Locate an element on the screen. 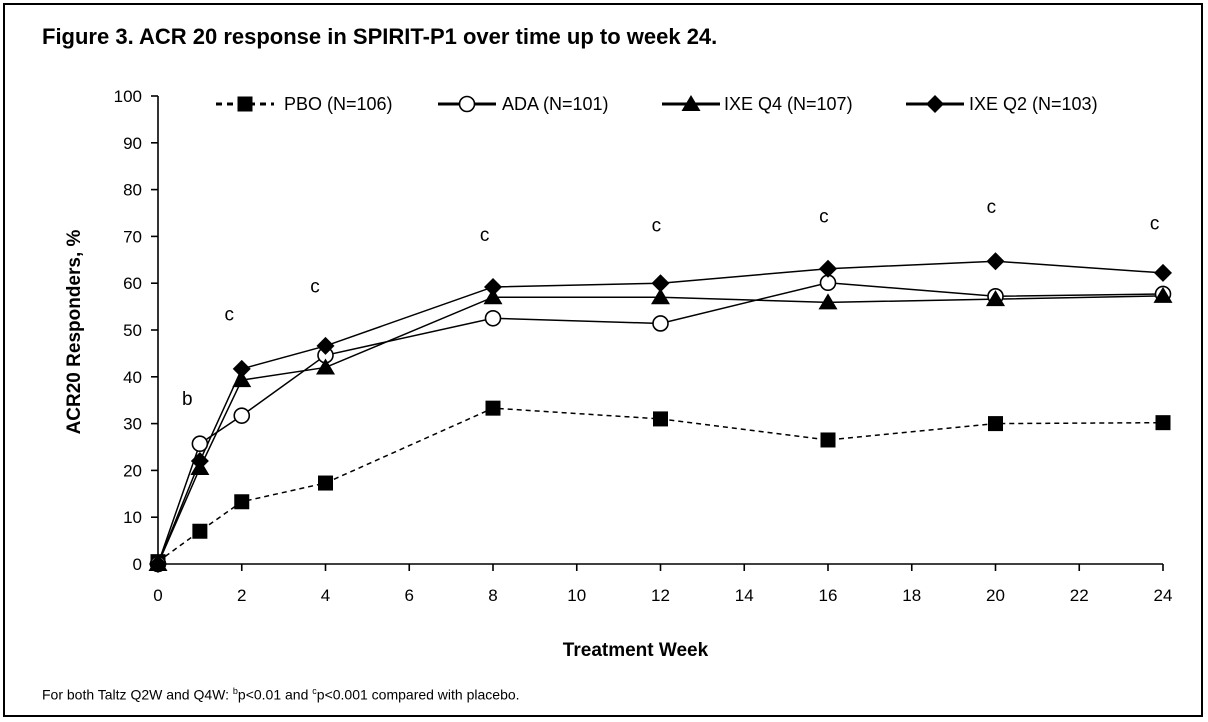  x-tick-label: 6 is located at coordinates (409, 595).